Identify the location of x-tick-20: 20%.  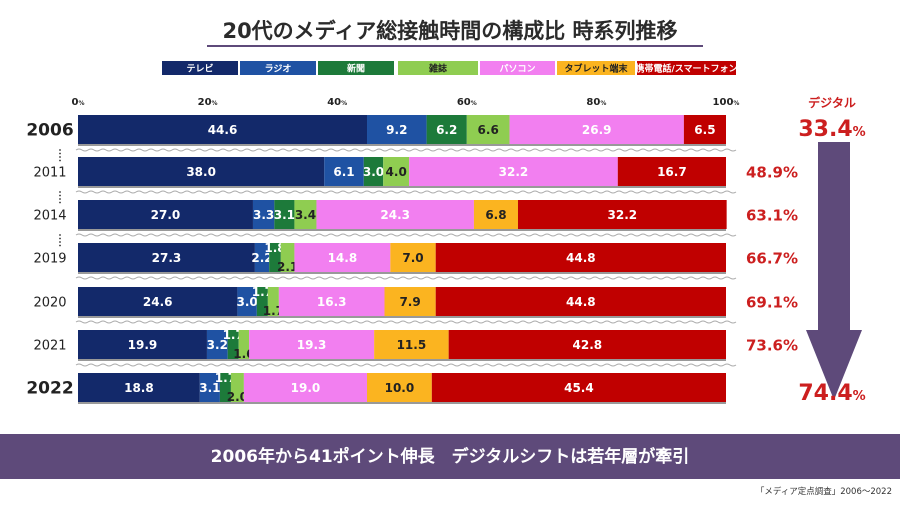
(208, 102).